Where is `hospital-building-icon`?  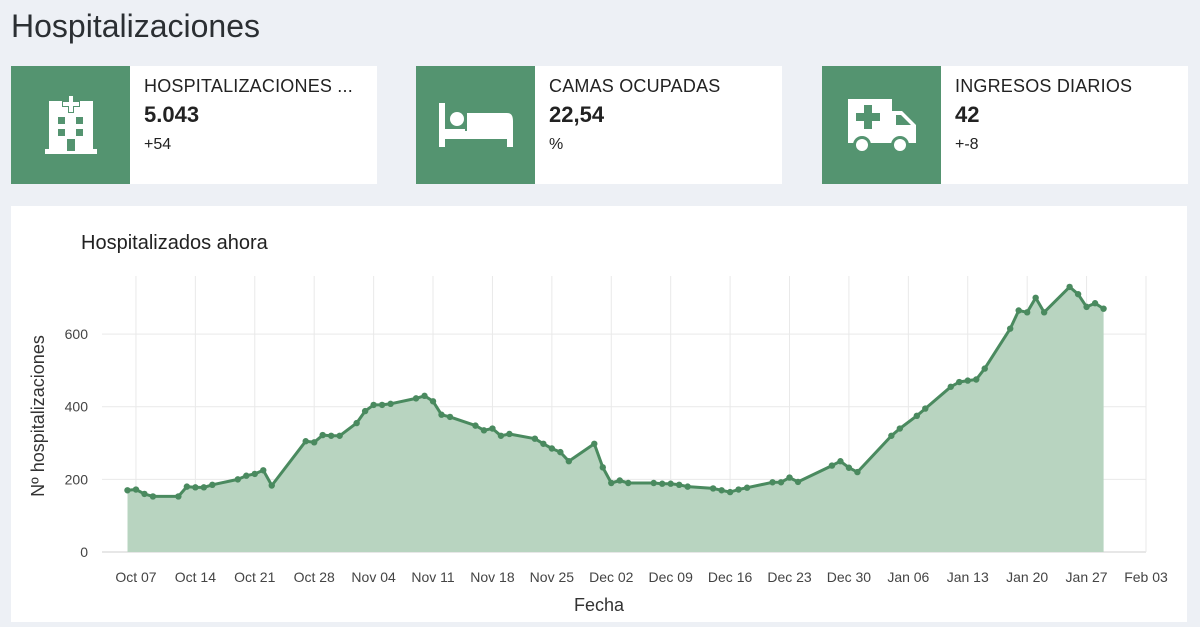
hospital-building-icon is located at coordinates (70, 125).